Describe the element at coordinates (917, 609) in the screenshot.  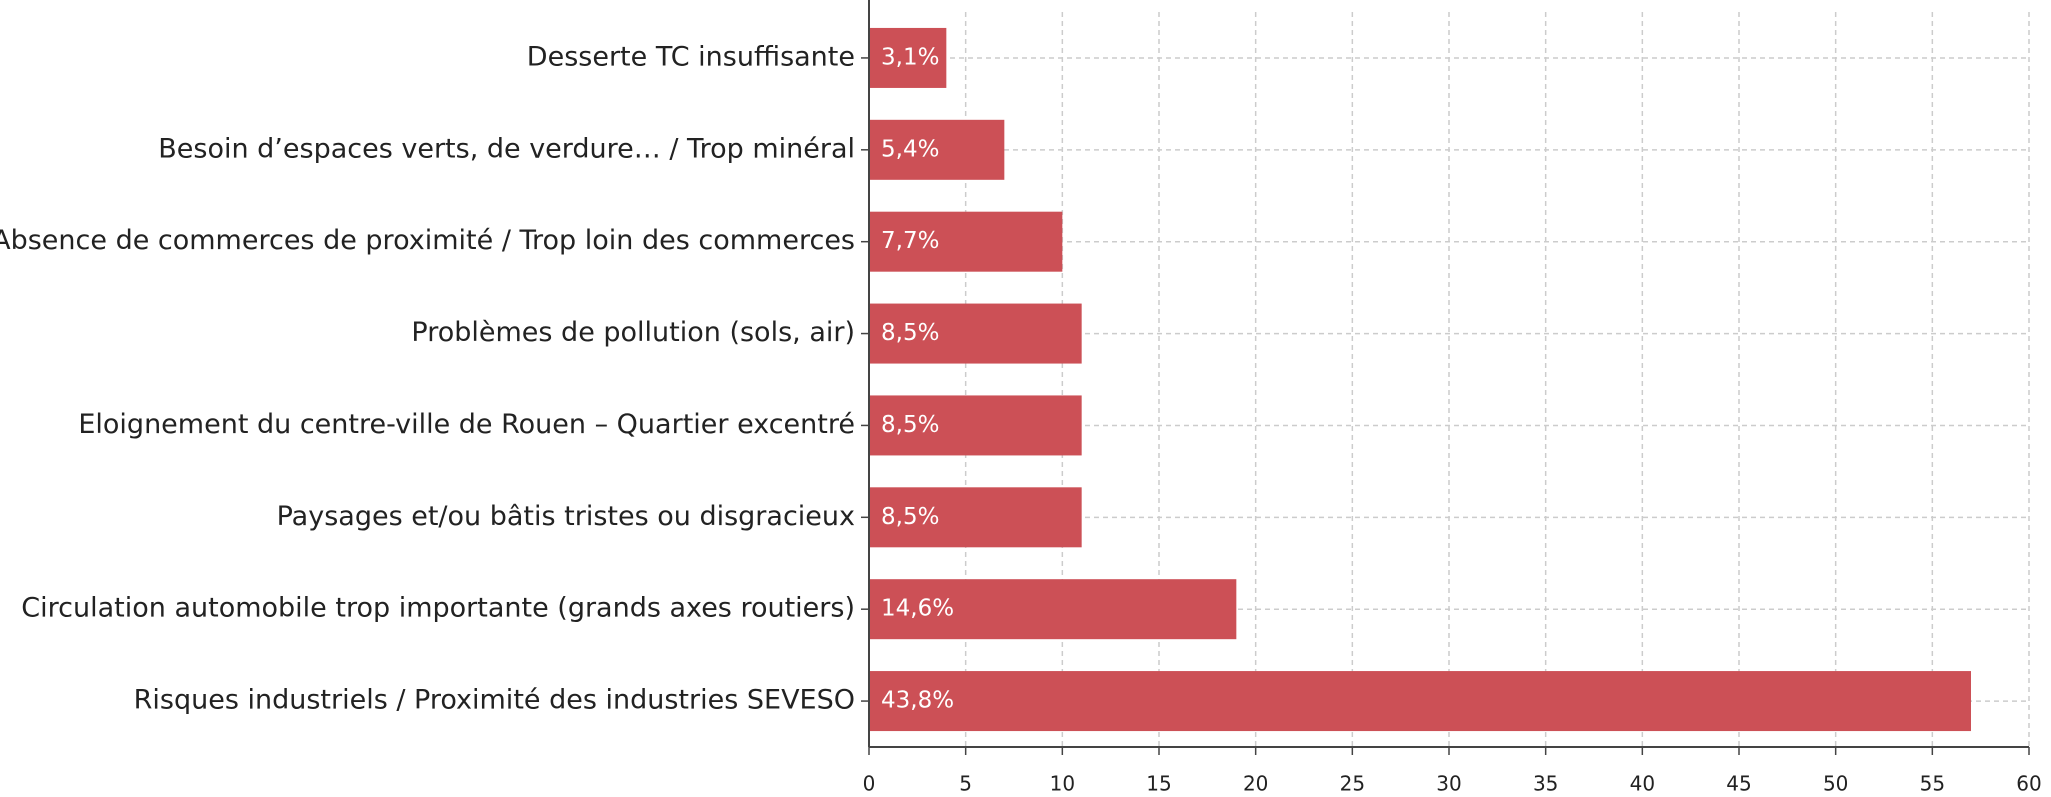
I see `value-label: 14,6%` at that location.